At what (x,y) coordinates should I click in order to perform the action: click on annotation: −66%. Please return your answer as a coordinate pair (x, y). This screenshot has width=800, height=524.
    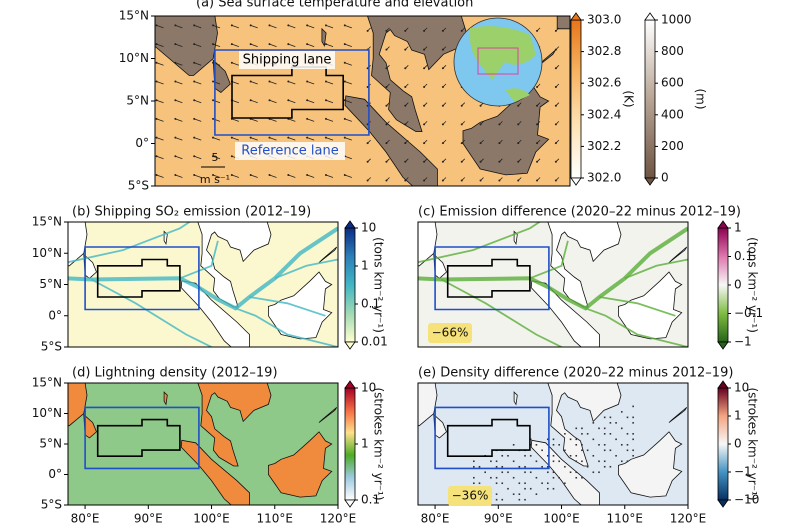
    Looking at the image, I should click on (450, 333).